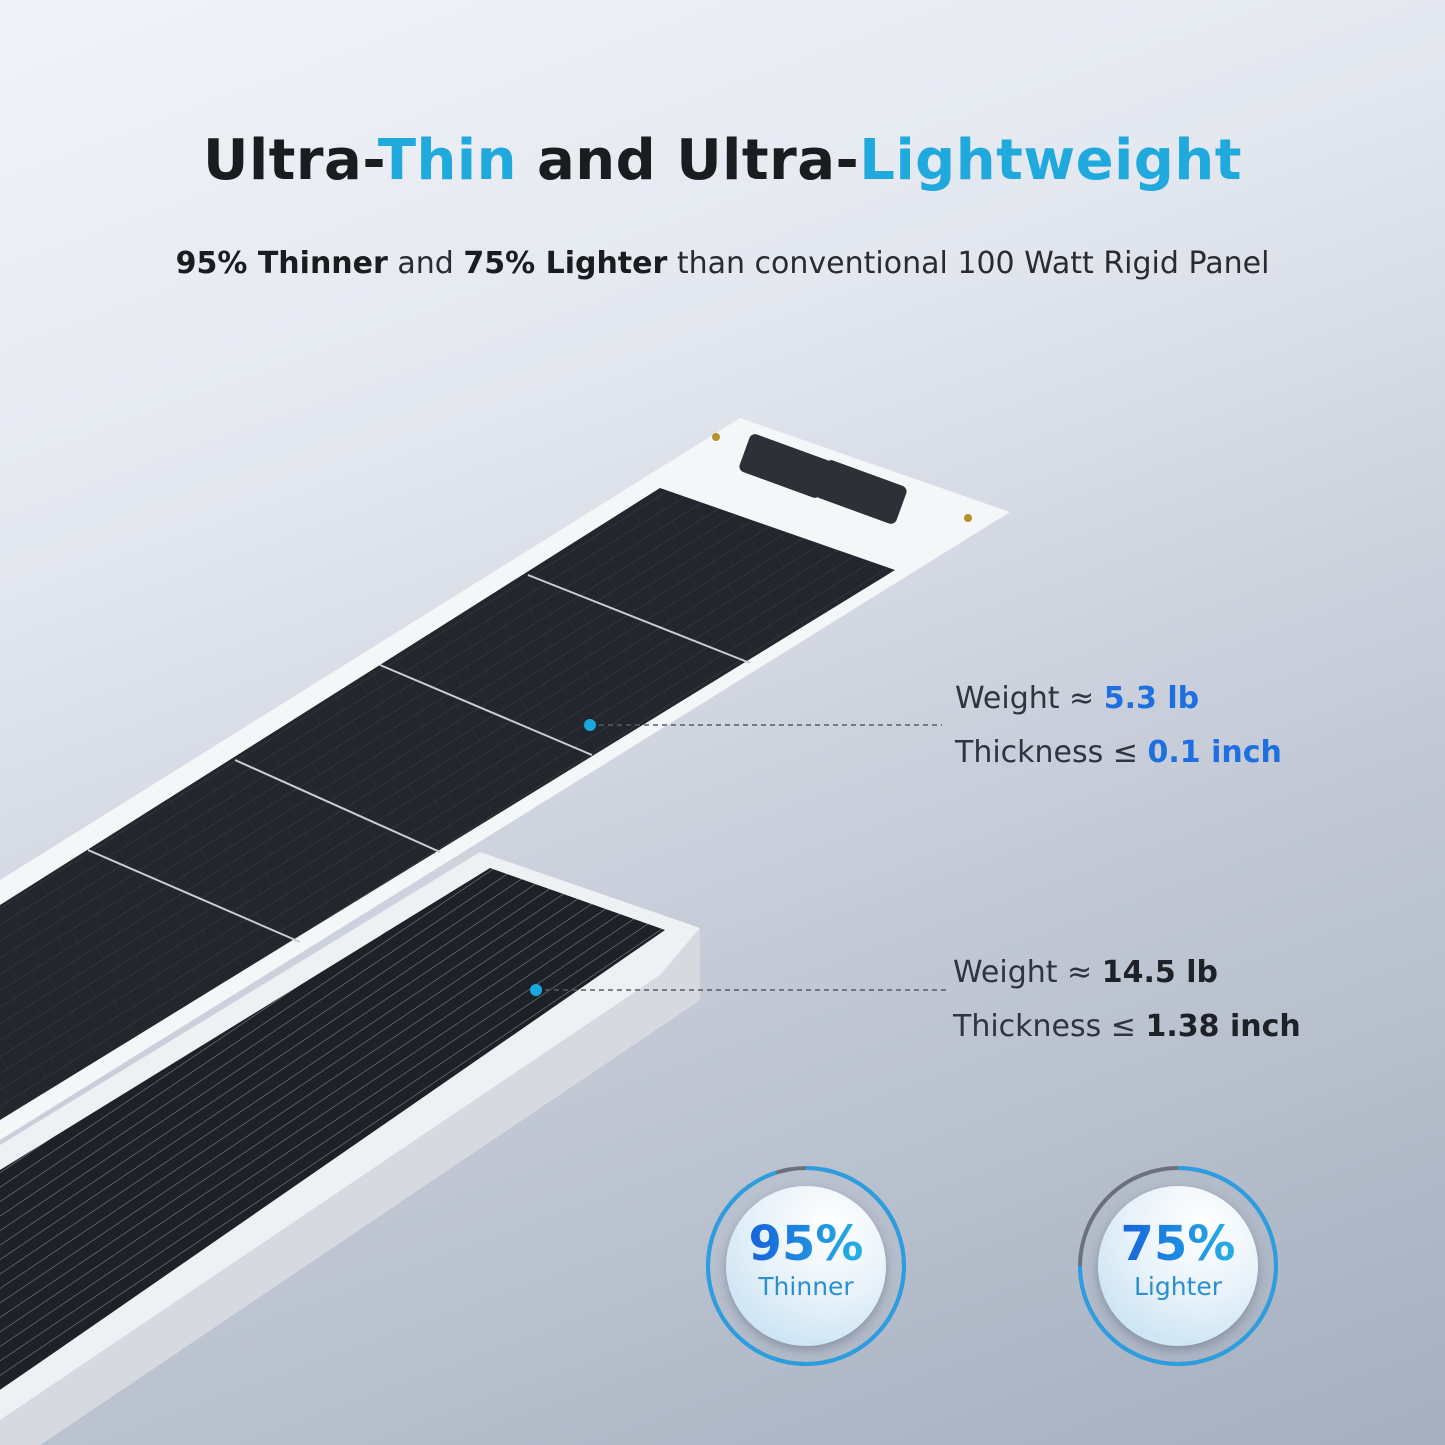 The width and height of the screenshot is (1445, 1445). I want to click on subtitle-lighter: 75% Lighter, so click(565, 263).